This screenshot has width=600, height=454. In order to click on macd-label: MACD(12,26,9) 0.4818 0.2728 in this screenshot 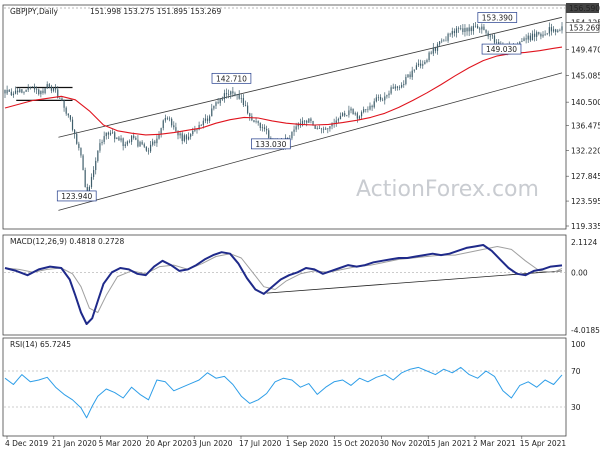, I will do `click(67, 241)`.